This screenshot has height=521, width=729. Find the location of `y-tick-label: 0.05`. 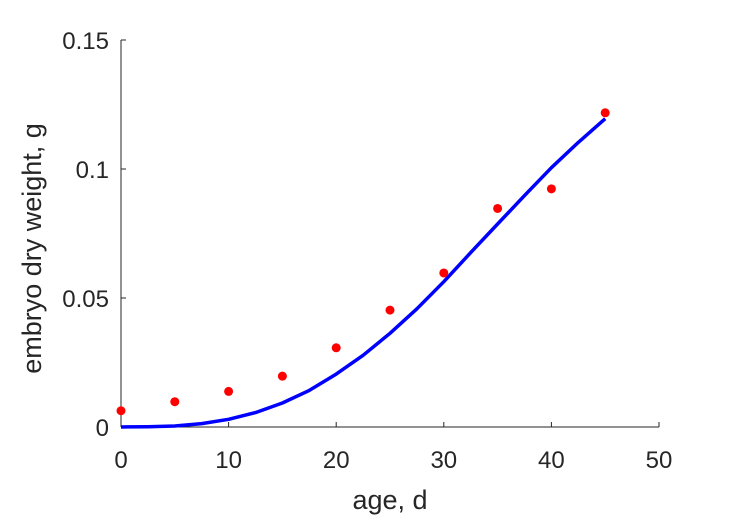

y-tick-label: 0.05 is located at coordinates (85, 299).